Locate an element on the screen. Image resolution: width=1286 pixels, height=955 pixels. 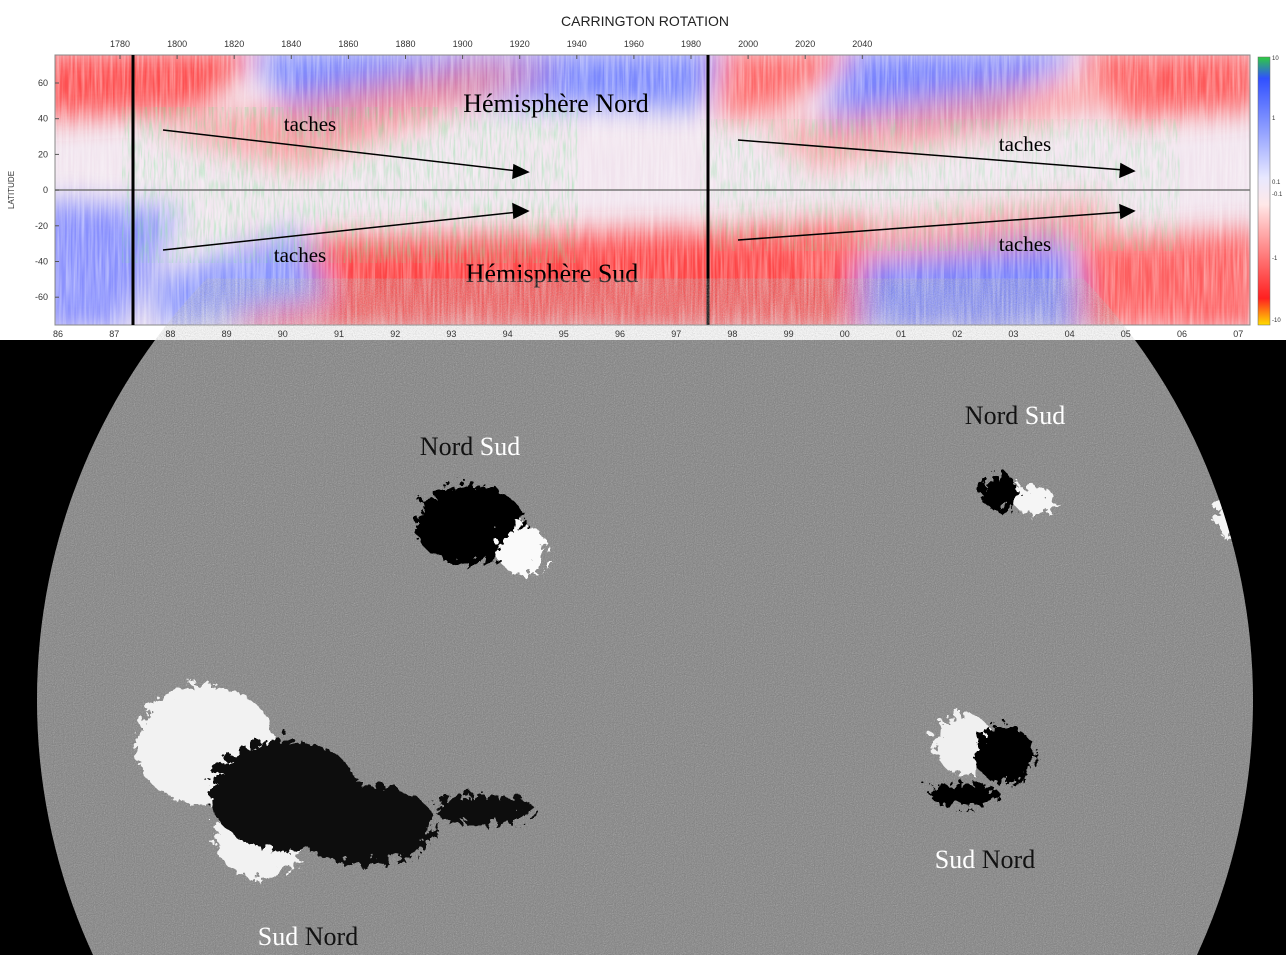
year-label: 87 is located at coordinates (114, 334).